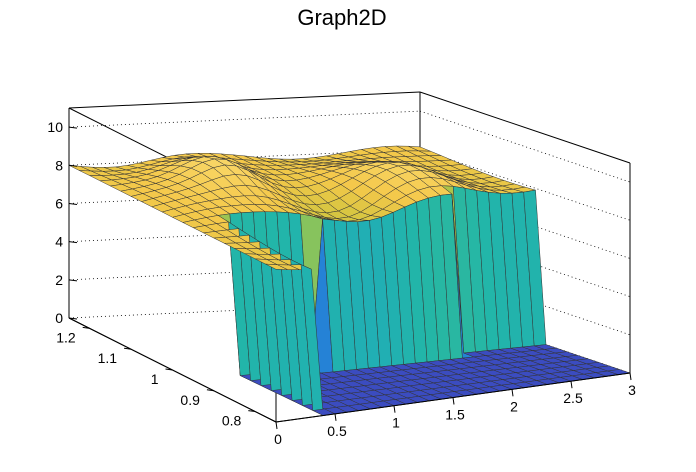 The width and height of the screenshot is (696, 472). I want to click on y-tick-label: 1.2, so click(66, 337).